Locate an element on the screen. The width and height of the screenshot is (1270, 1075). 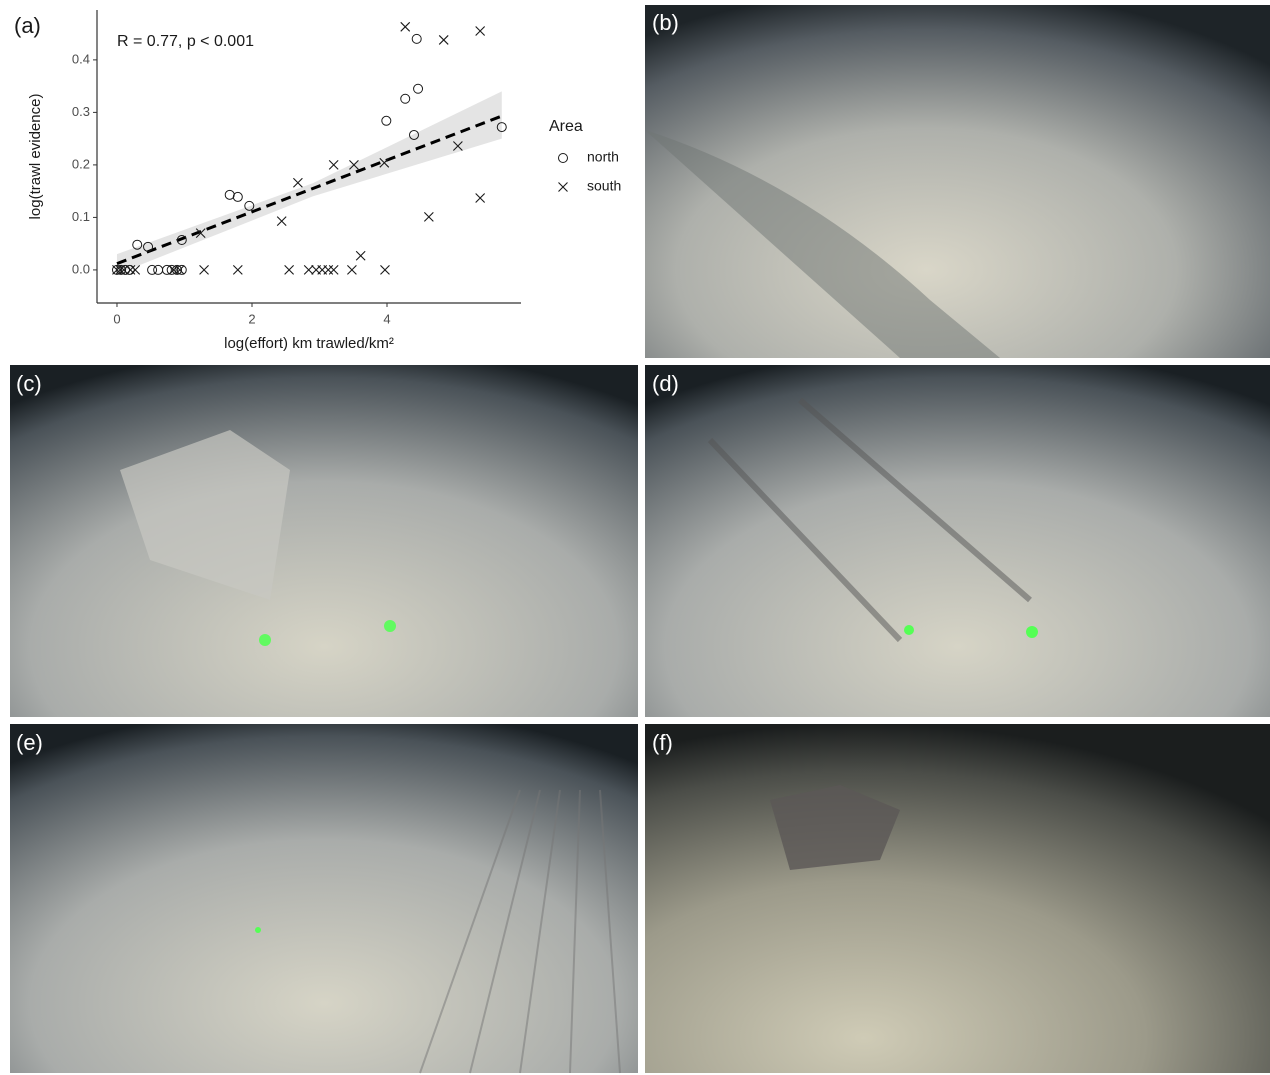
y-tick-label: 0.2 is located at coordinates (81, 163).